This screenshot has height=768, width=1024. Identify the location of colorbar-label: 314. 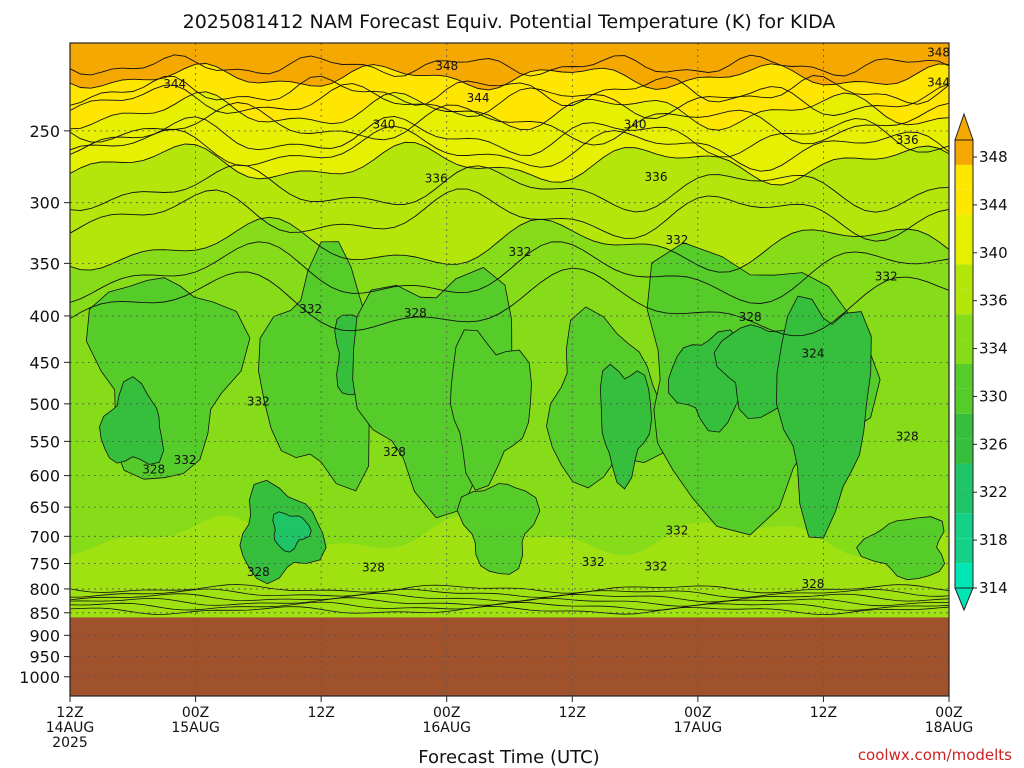
(993, 588).